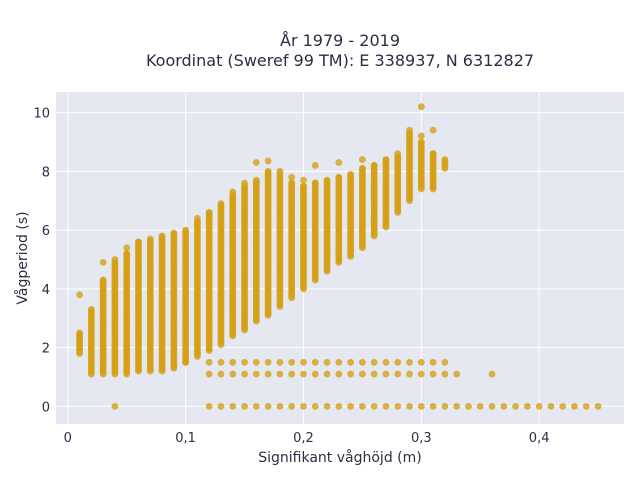  What do you see at coordinates (421, 438) in the screenshot?
I see `x-tick-label: 0,3` at bounding box center [421, 438].